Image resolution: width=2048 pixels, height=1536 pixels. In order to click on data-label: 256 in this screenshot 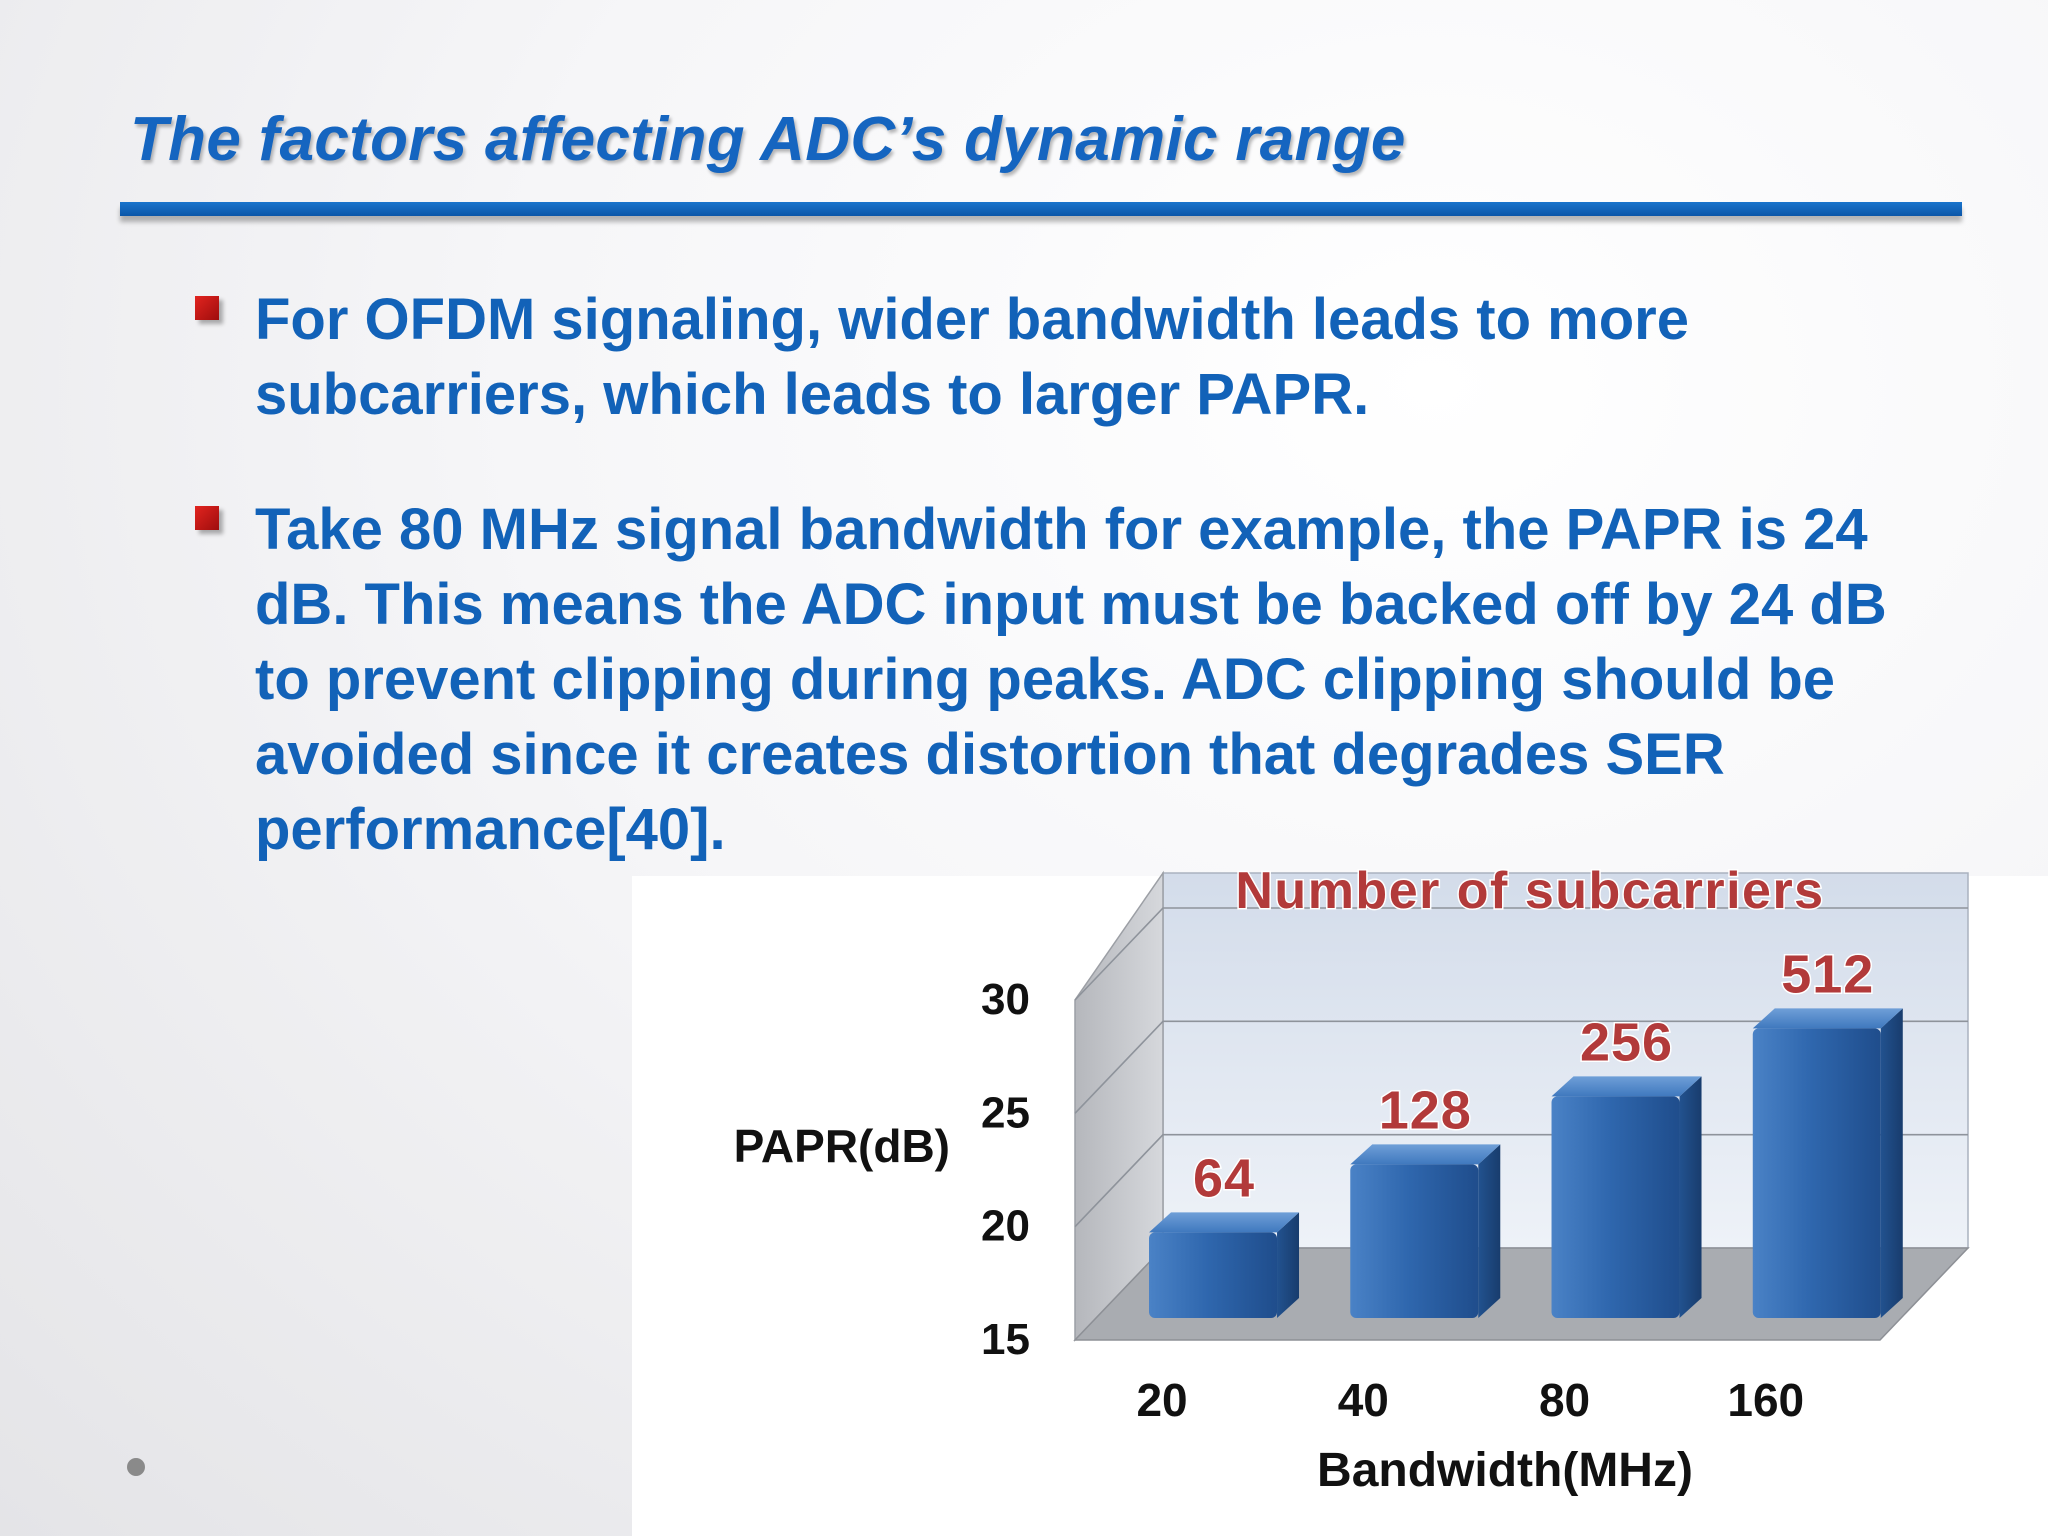, I will do `click(1626, 1042)`.